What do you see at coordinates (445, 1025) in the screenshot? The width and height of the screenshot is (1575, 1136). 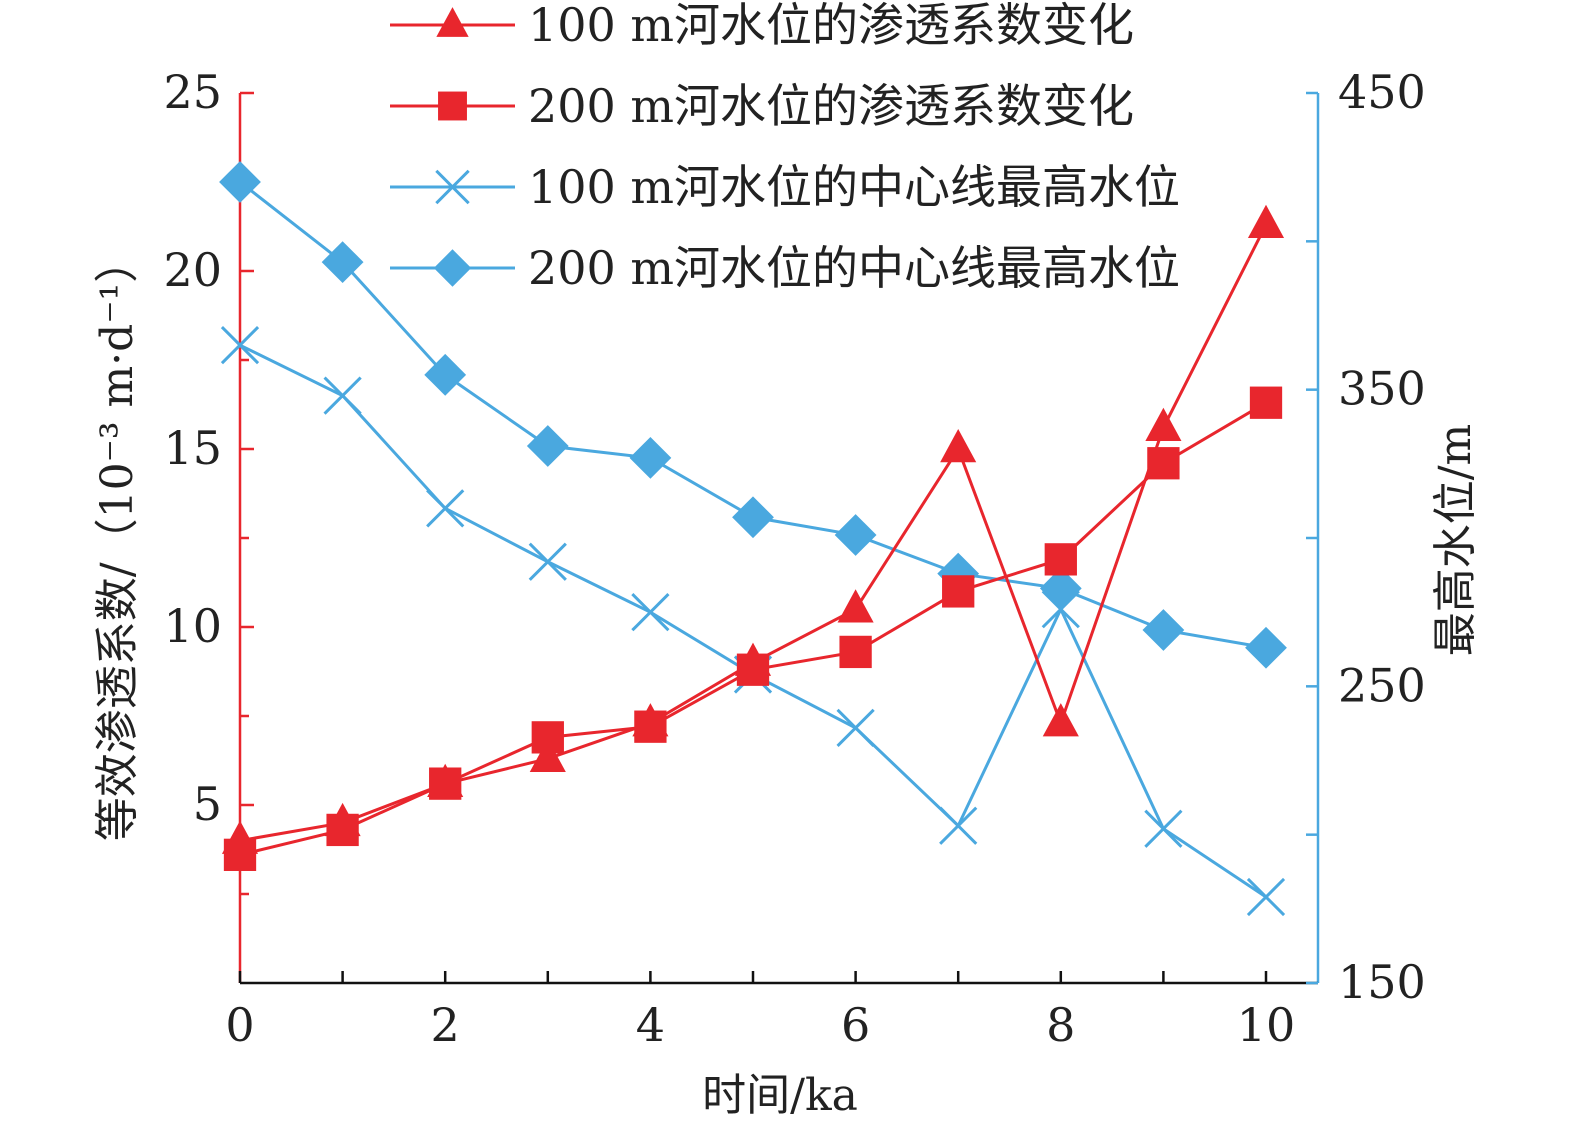 I see `x-tick-label: 2` at bounding box center [445, 1025].